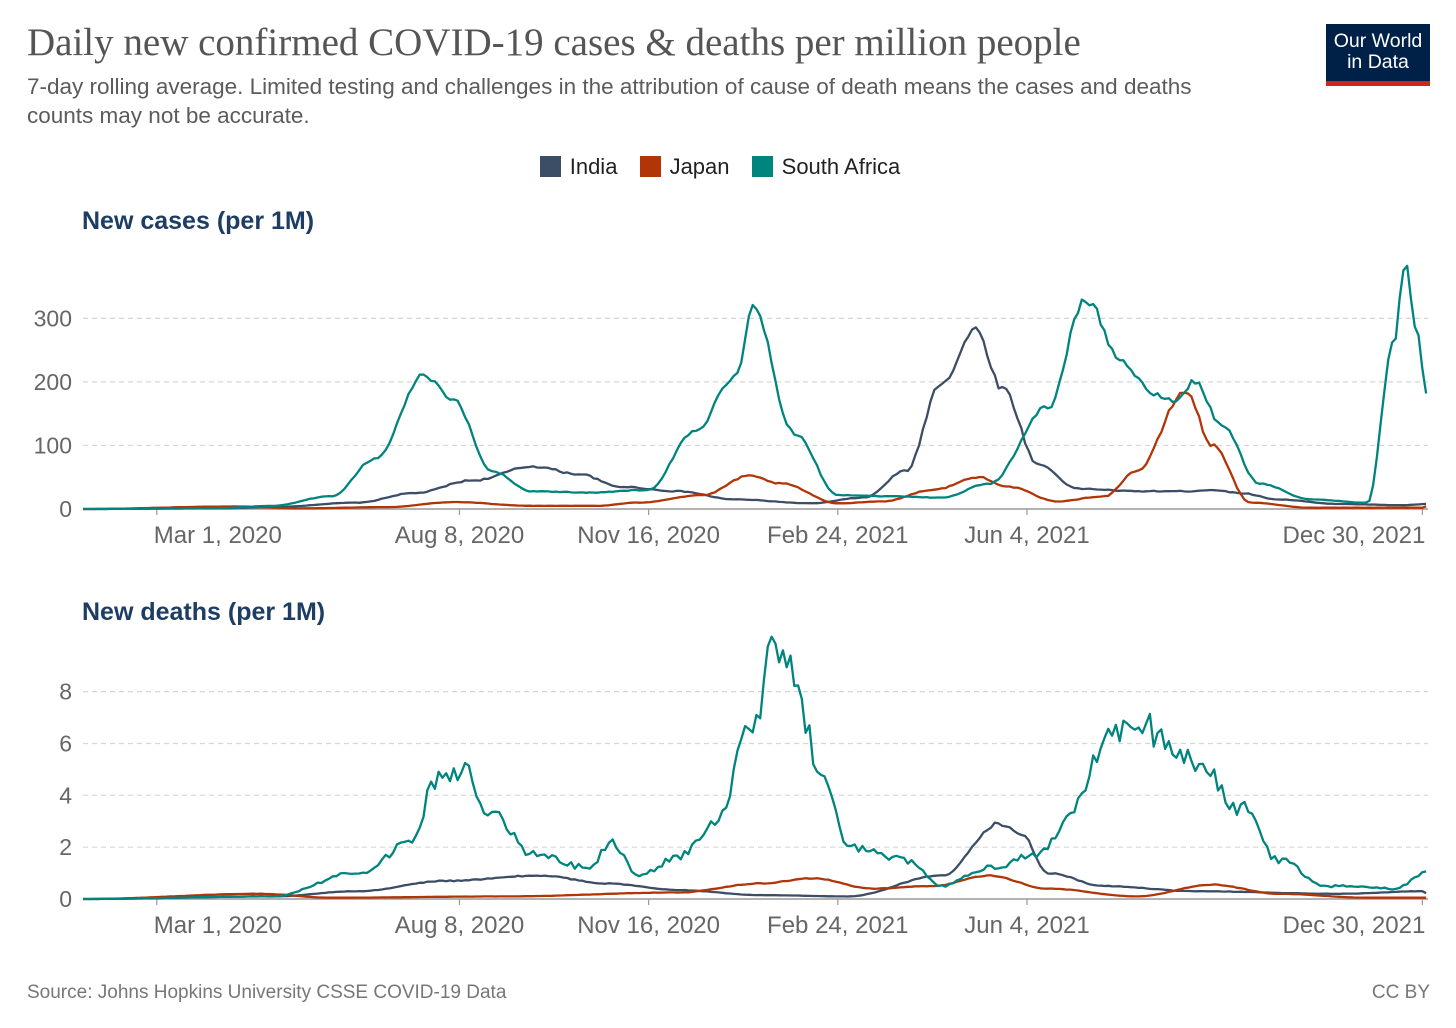 This screenshot has width=1456, height=1028. Describe the element at coordinates (593, 166) in the screenshot. I see `legend-label-india: India` at that location.